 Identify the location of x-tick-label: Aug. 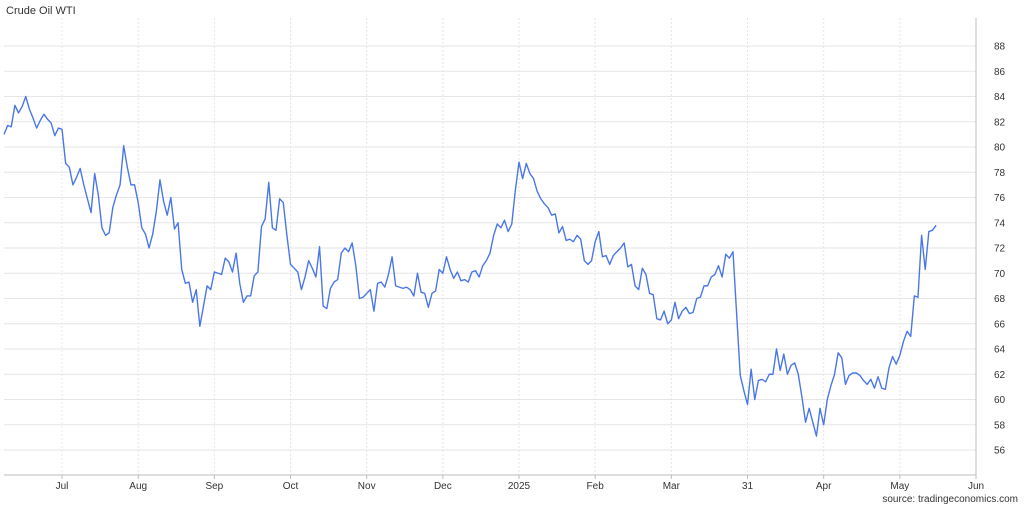
(138, 486).